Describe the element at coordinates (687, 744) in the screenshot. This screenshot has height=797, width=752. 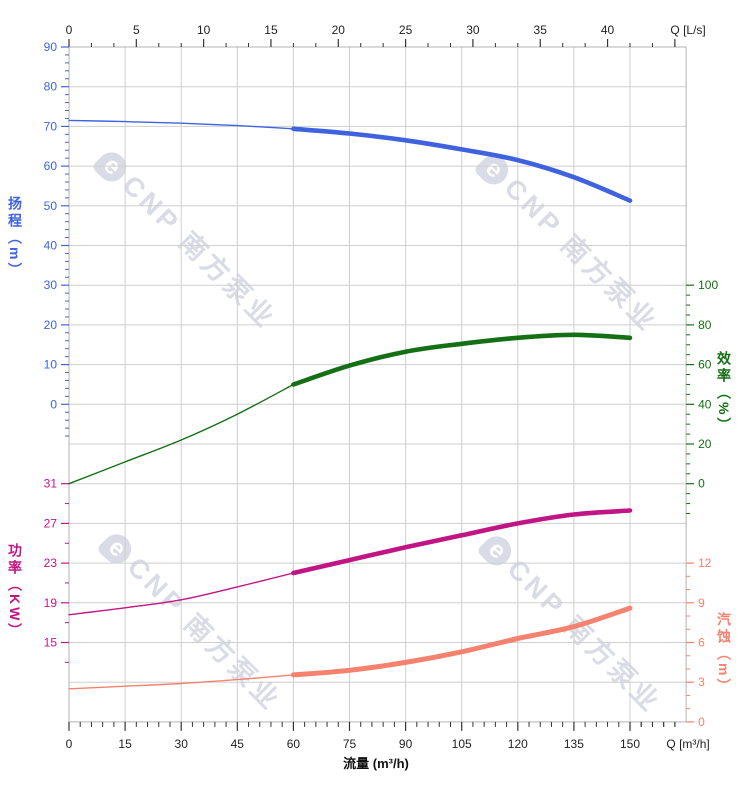
I see `svg-text: Q [m³/h]` at that location.